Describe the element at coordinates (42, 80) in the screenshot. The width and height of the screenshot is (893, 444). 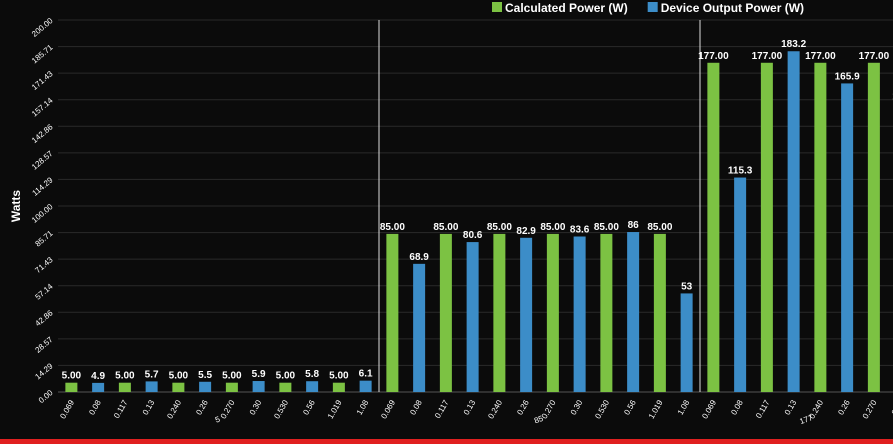
I see `y-tick-label: 171.43` at that location.